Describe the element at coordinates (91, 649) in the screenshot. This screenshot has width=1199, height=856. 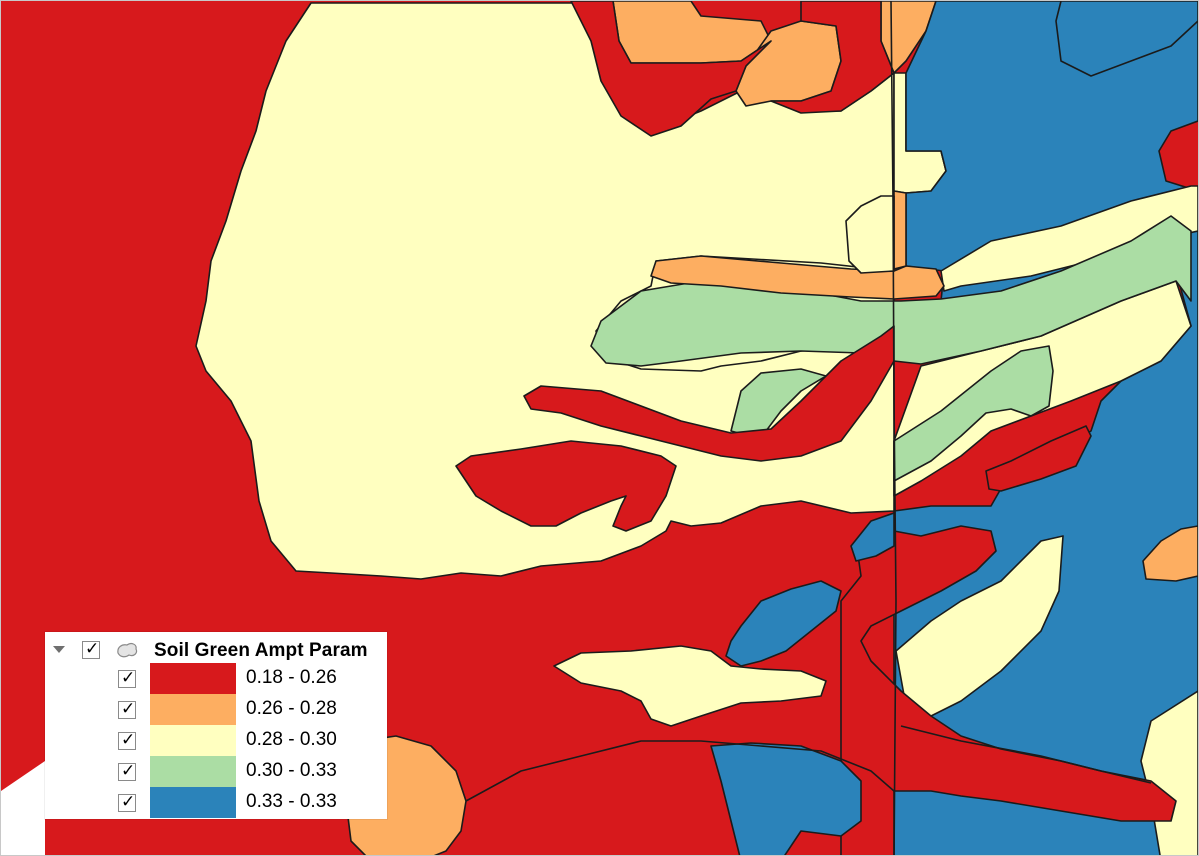
I see `layer-visibility-checkbox` at that location.